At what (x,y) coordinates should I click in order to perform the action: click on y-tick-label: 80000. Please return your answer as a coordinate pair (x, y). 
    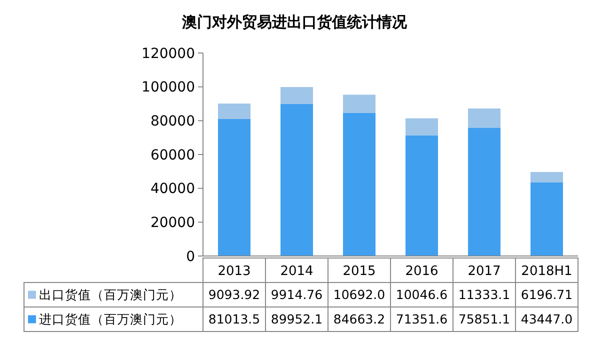
    Looking at the image, I should click on (172, 122).